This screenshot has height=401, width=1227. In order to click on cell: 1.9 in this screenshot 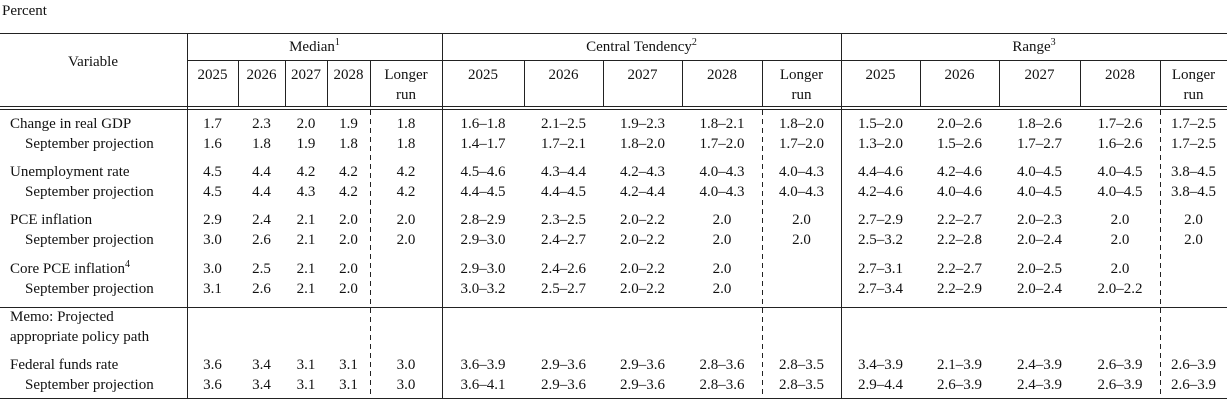, I will do `click(348, 124)`.